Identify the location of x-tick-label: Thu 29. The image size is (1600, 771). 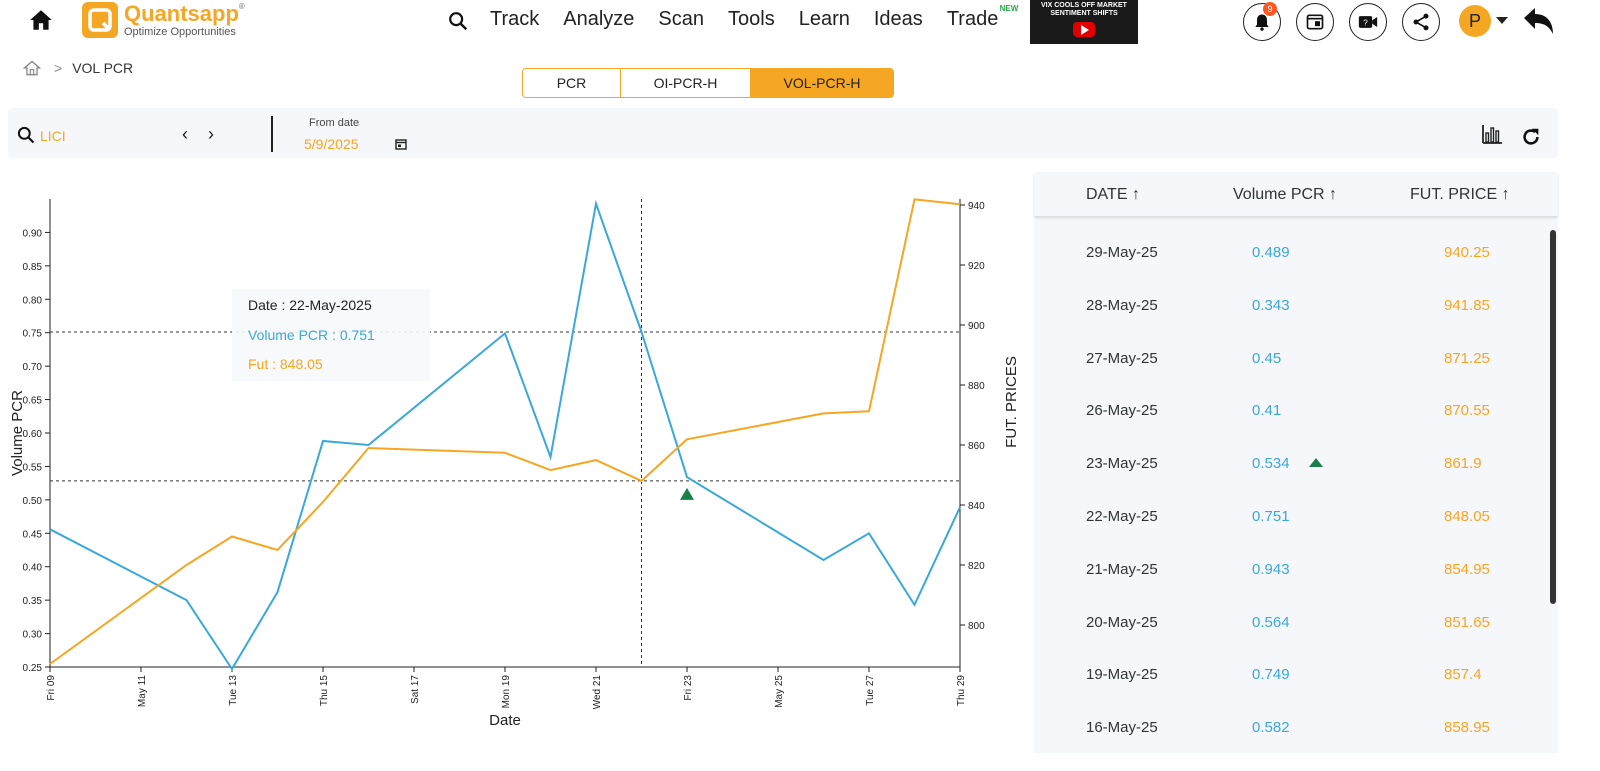
(961, 691).